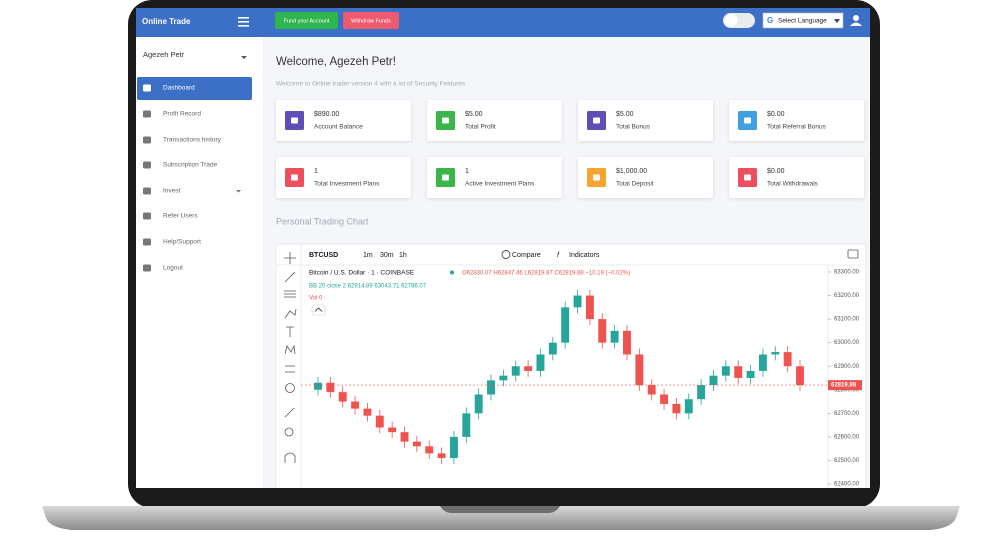  What do you see at coordinates (179, 88) in the screenshot?
I see `menu-item: Dashboard` at bounding box center [179, 88].